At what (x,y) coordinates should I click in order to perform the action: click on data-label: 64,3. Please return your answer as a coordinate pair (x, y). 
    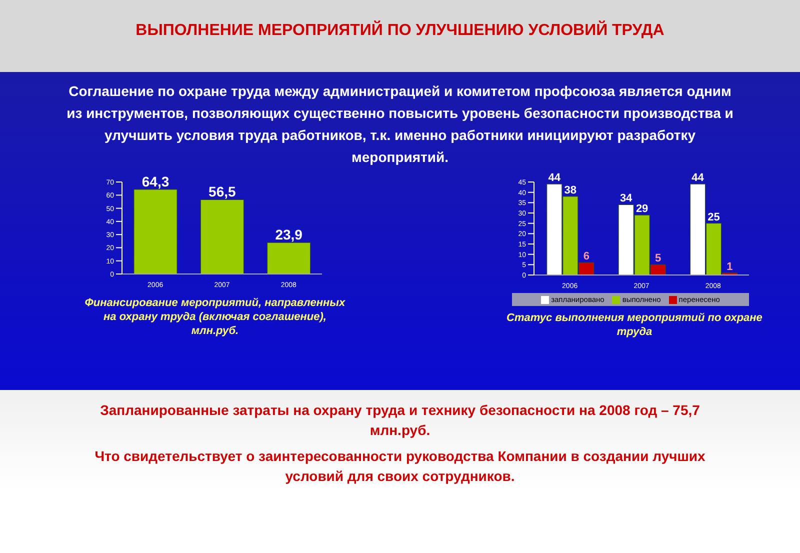
    Looking at the image, I should click on (156, 181).